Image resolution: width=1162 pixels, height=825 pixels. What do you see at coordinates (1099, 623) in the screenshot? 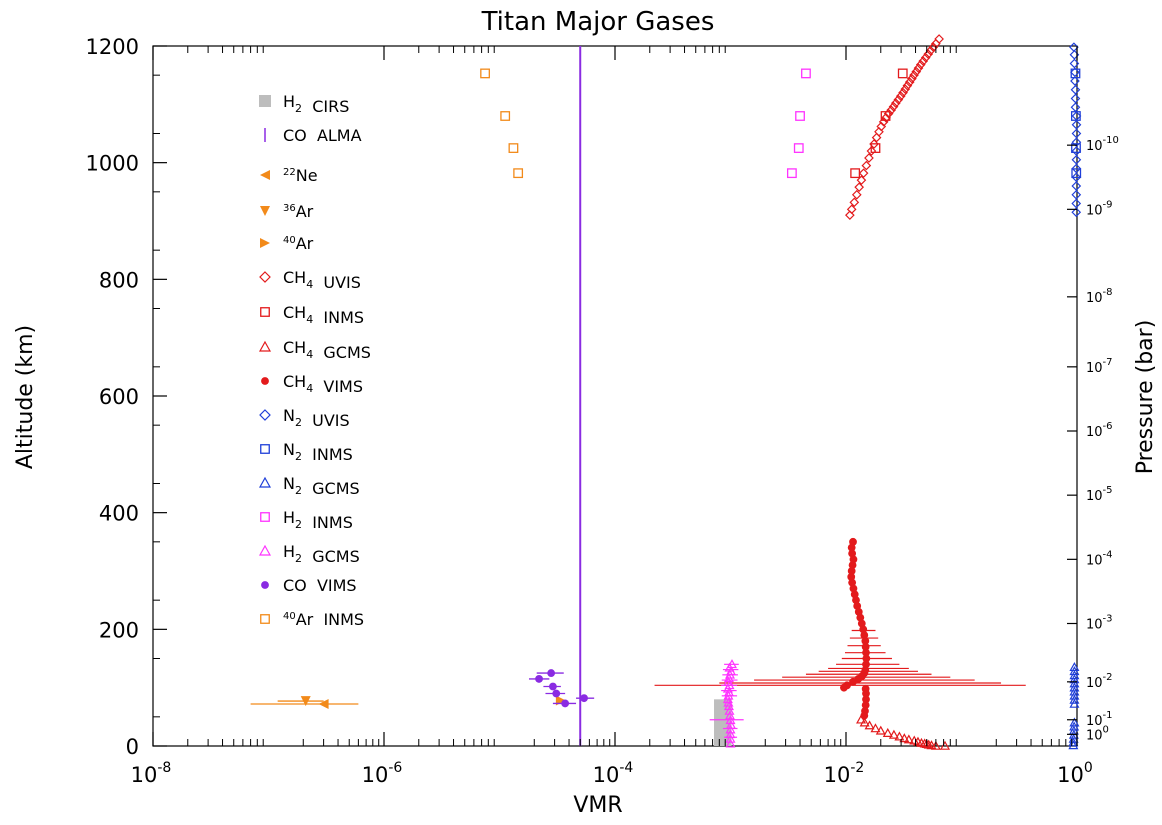
I see `pressure-tick-label-7: 10⁻³` at bounding box center [1099, 623].